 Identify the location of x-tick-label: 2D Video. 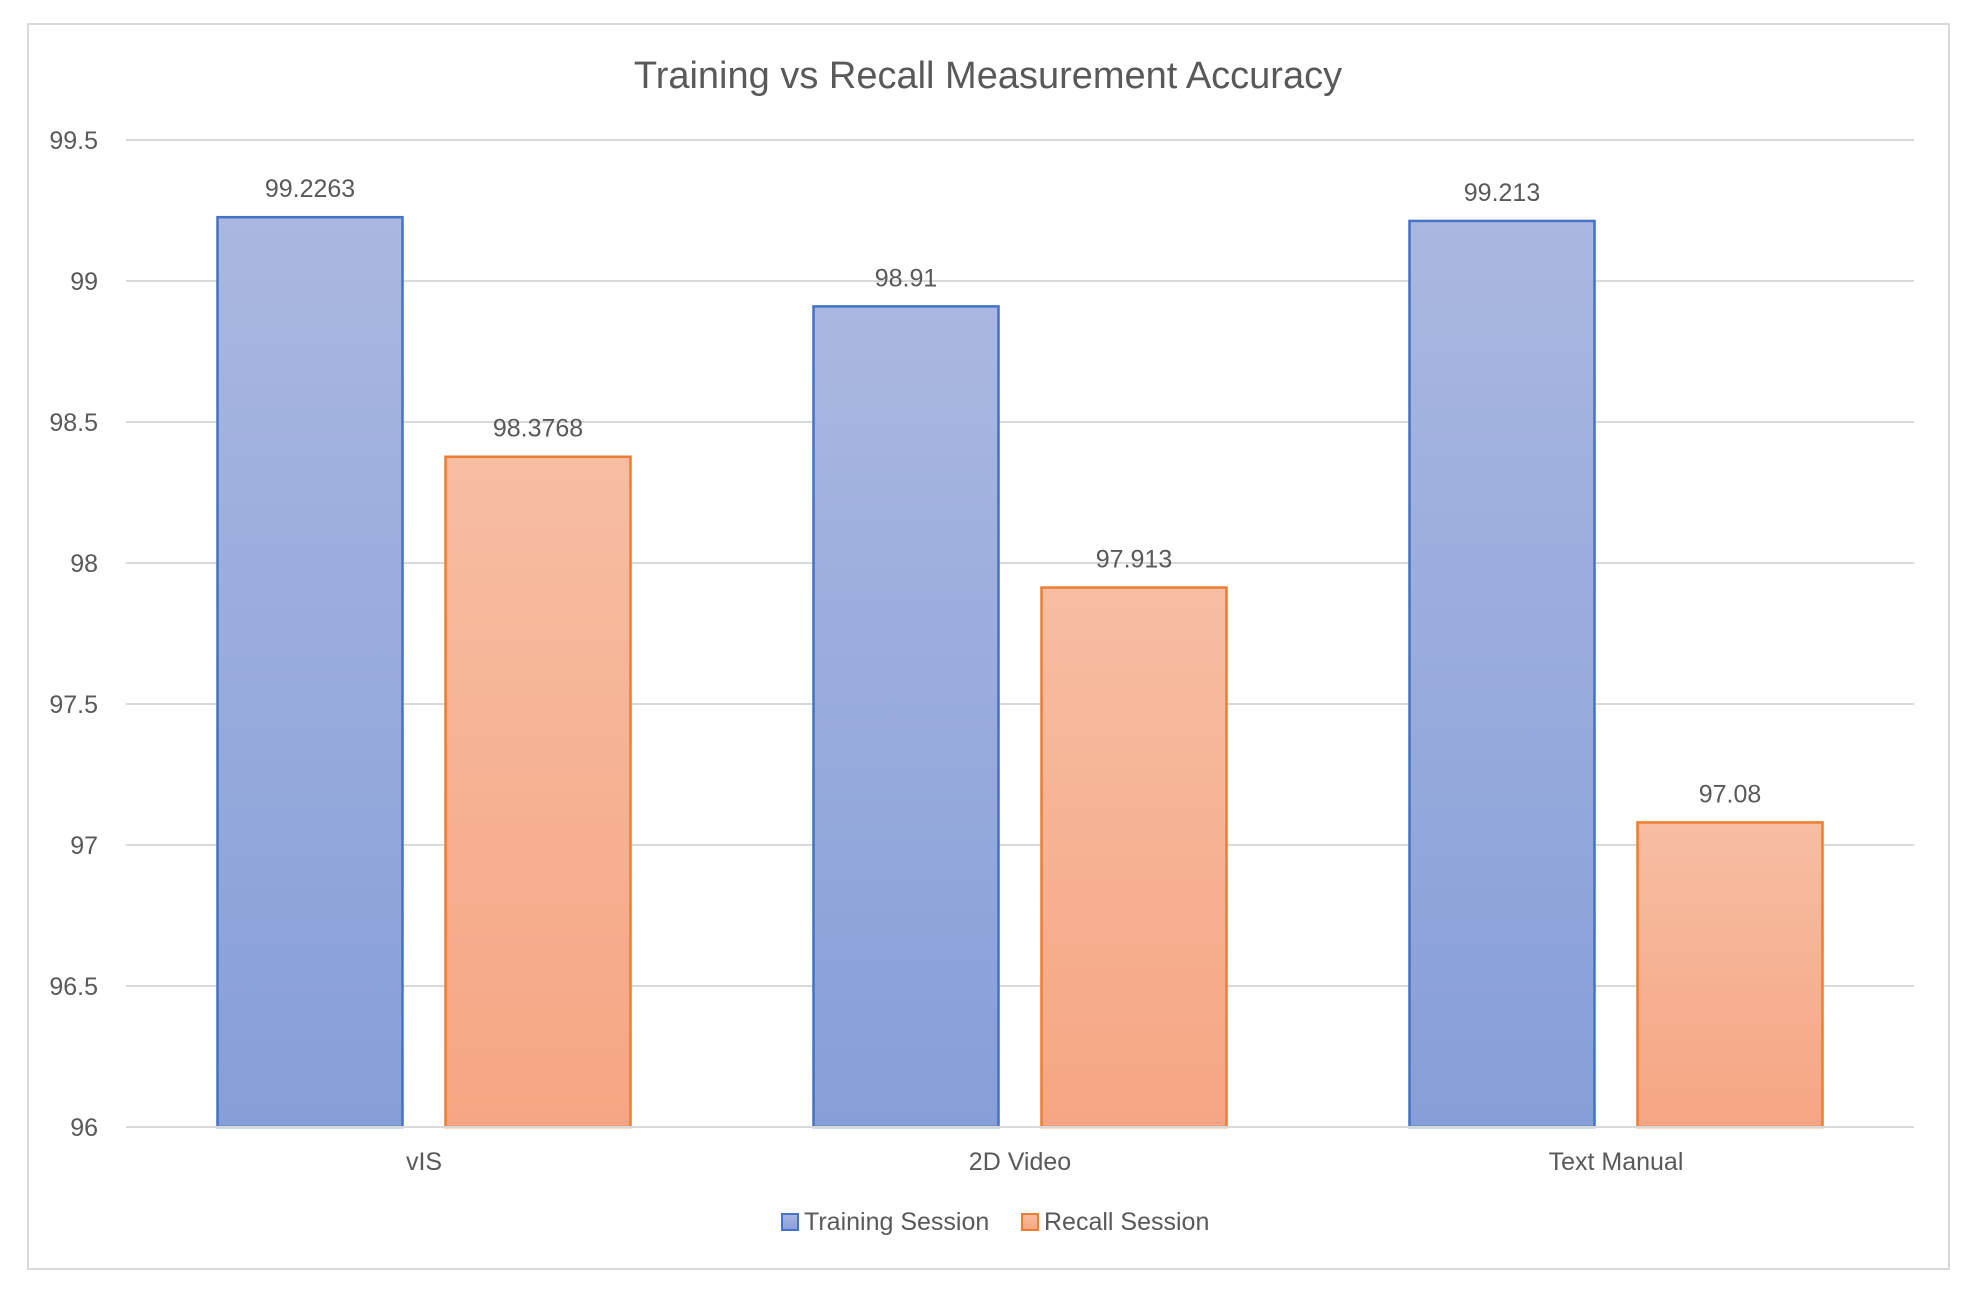
(1020, 1162).